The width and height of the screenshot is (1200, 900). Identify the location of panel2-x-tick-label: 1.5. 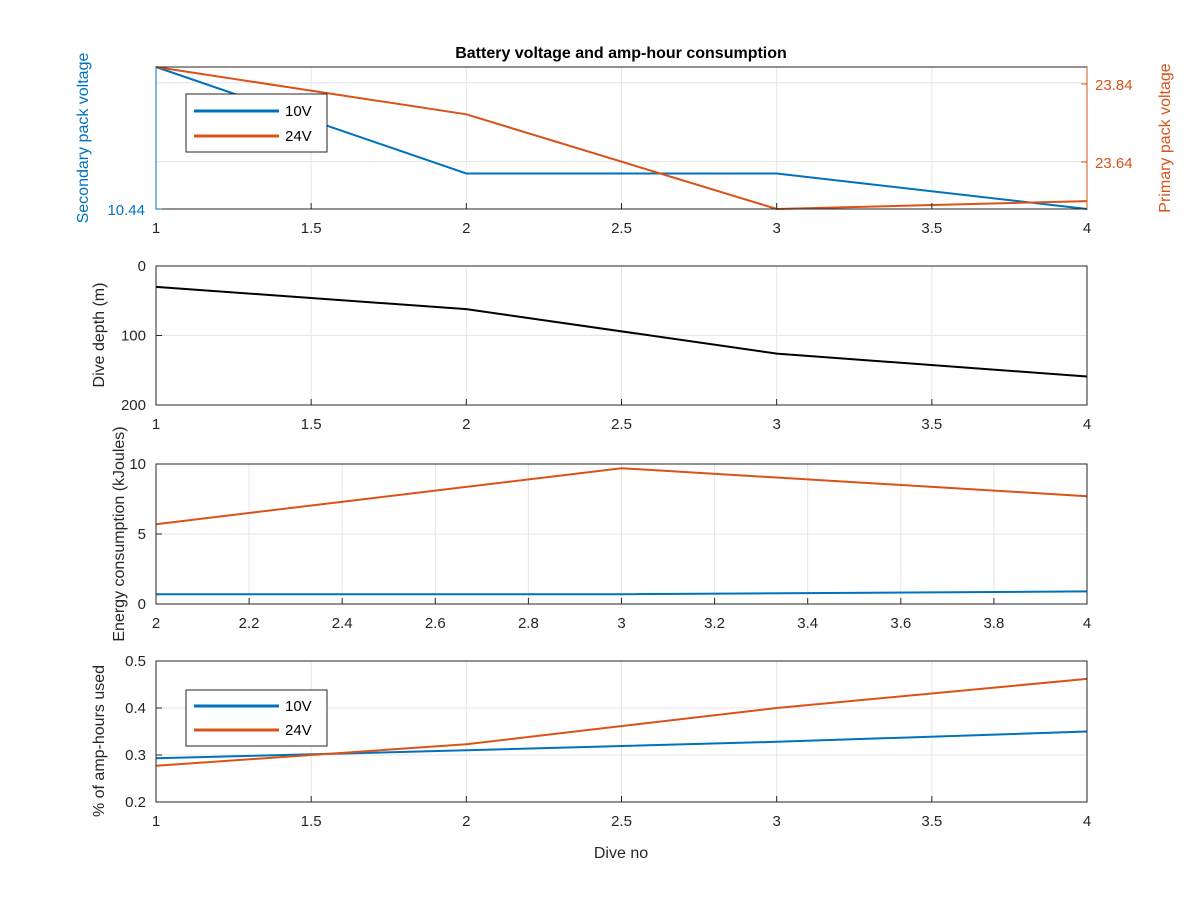
(311, 424).